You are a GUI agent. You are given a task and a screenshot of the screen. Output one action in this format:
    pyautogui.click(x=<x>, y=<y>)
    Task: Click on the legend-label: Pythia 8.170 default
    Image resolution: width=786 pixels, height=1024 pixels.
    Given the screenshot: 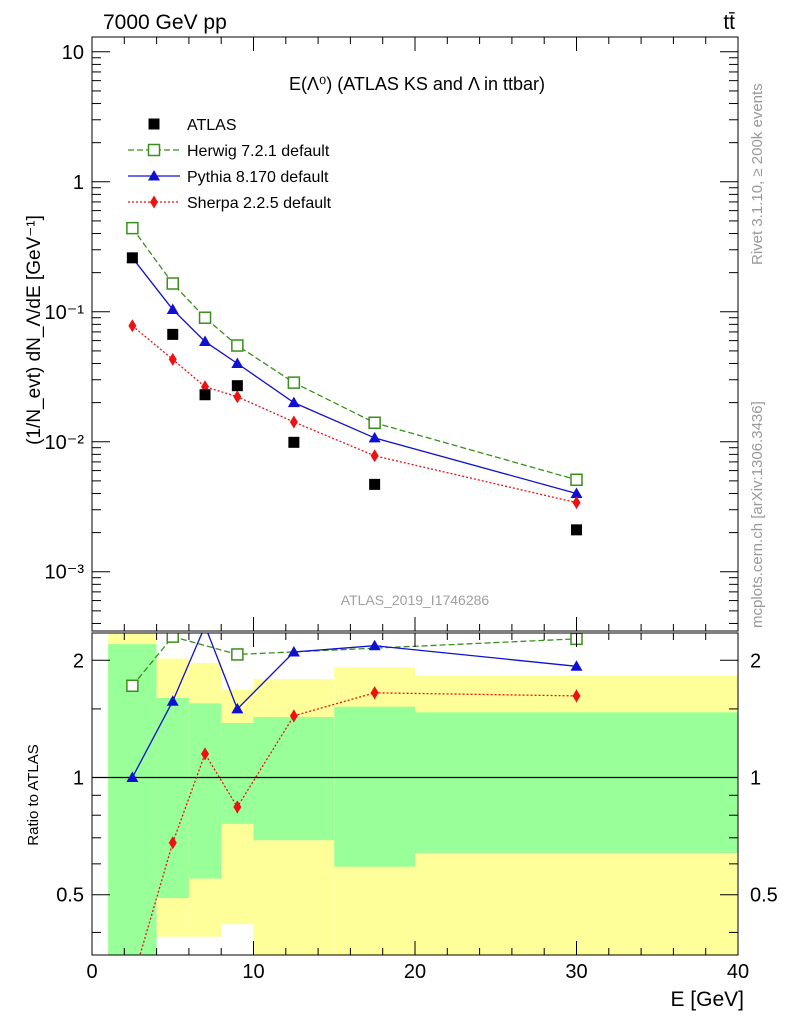 What is the action you would take?
    pyautogui.click(x=258, y=177)
    